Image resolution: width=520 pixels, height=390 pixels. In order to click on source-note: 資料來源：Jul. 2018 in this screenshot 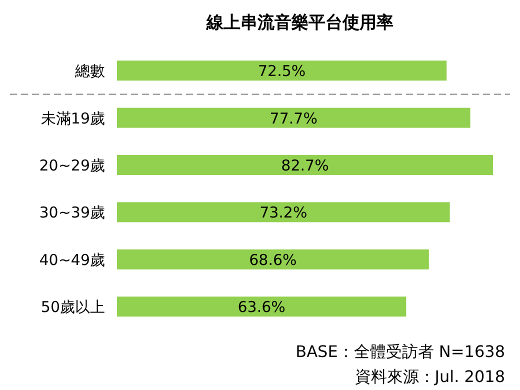, I will do `click(429, 376)`.